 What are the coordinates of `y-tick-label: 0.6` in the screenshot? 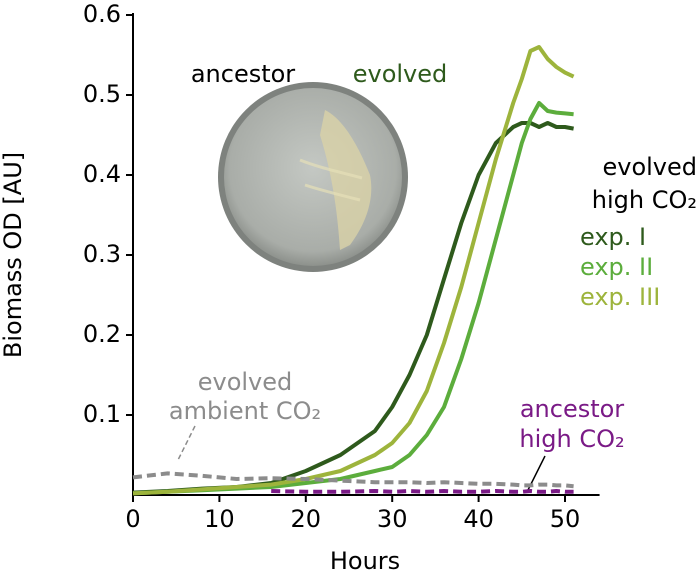 It's located at (102, 14).